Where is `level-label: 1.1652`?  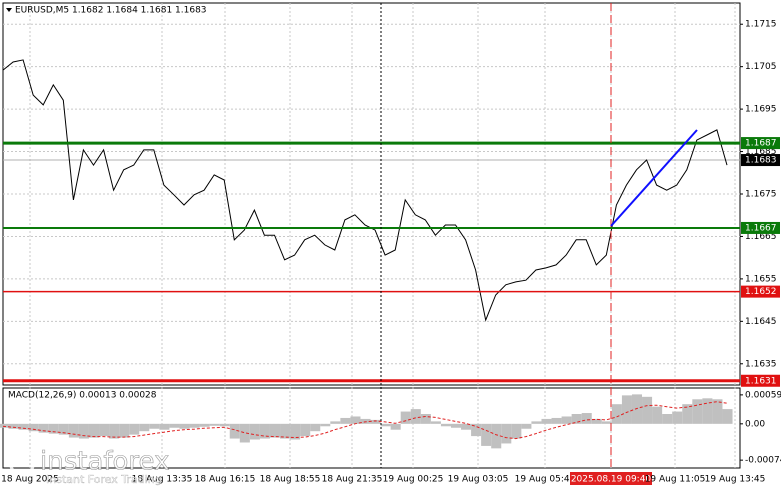
level-label: 1.1652 is located at coordinates (761, 292).